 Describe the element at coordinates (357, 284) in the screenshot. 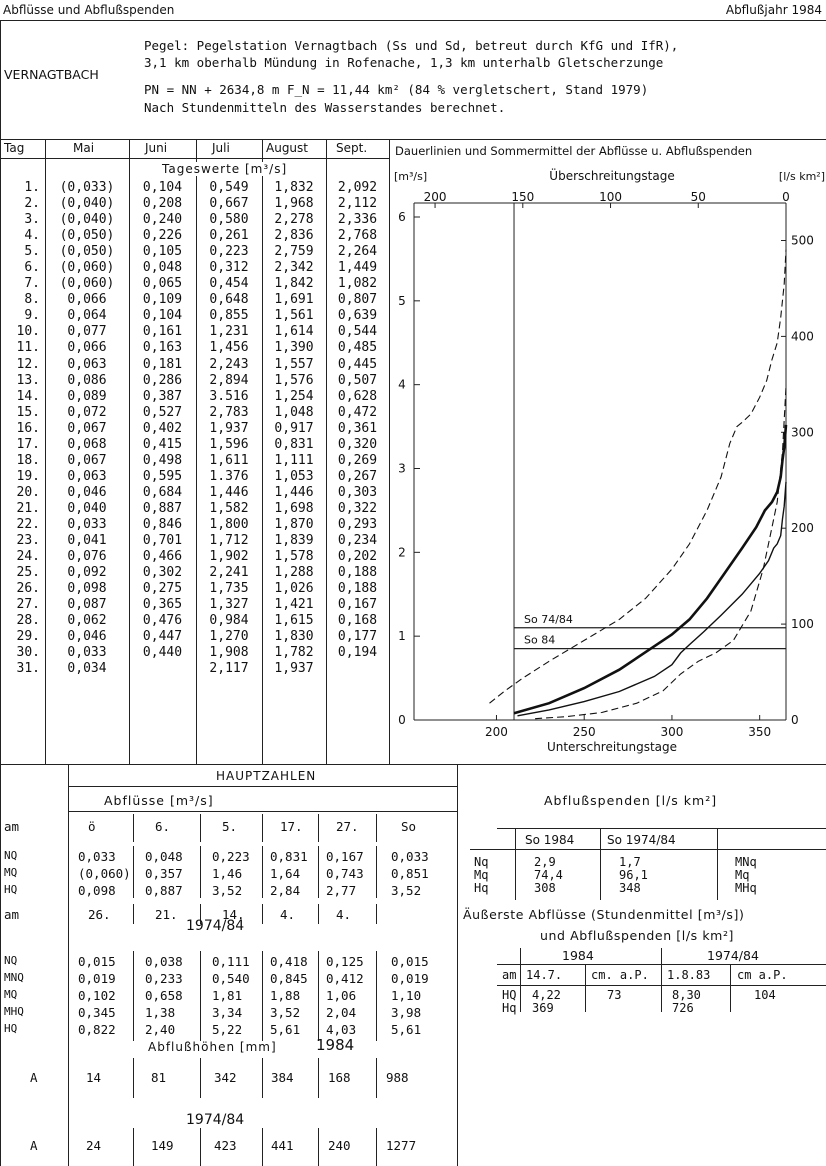

I see `value-cell: 1,082` at that location.